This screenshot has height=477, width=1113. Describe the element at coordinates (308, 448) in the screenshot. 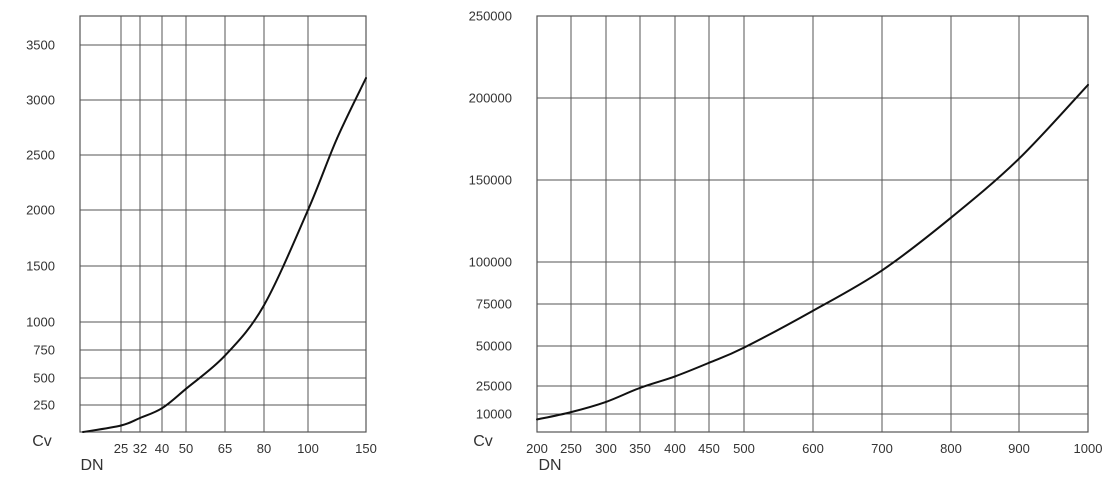

I see `x-tick-label: 100` at that location.